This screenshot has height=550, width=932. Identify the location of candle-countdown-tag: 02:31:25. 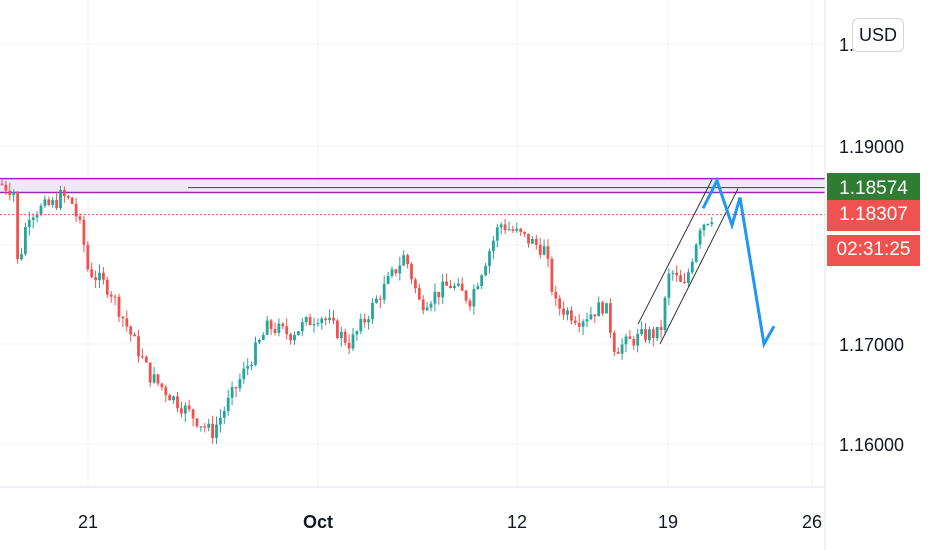
(873, 250).